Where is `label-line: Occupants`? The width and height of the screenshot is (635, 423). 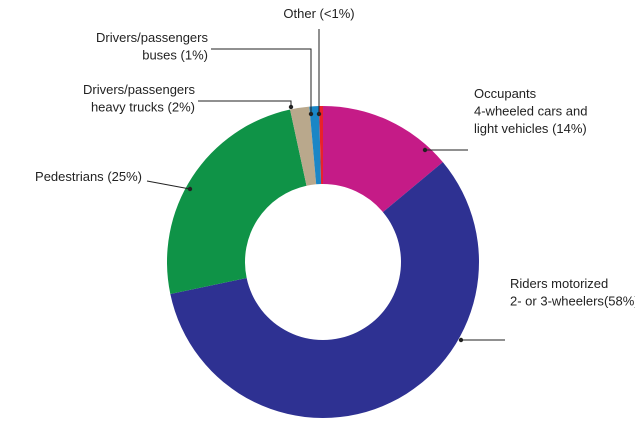
label-line: Occupants is located at coordinates (505, 93).